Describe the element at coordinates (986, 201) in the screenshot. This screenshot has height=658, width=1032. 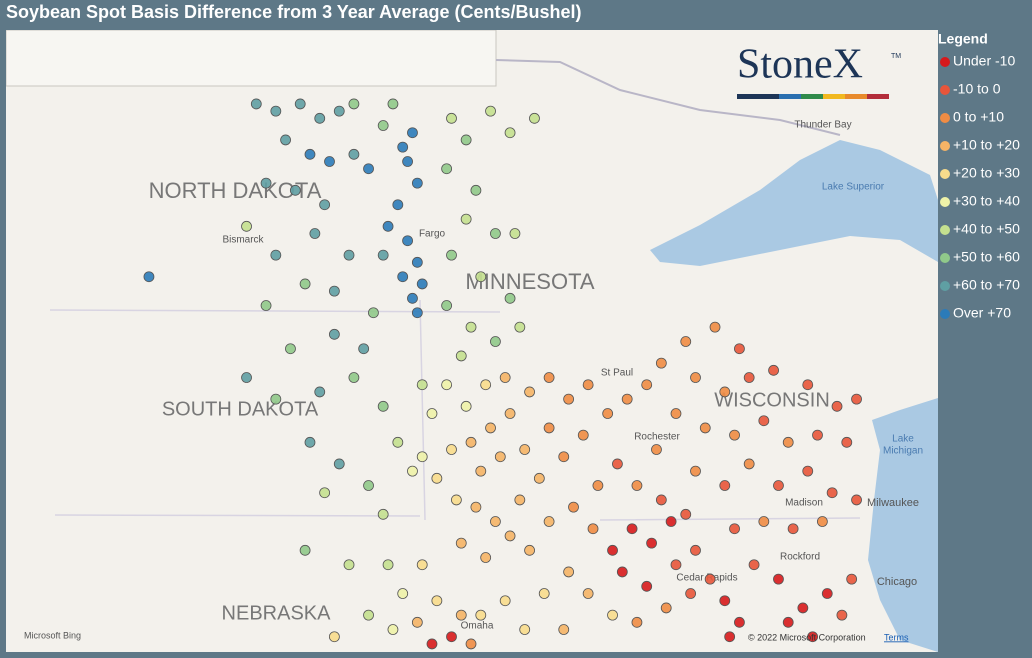
I see `legend-label: +30 to +40` at that location.